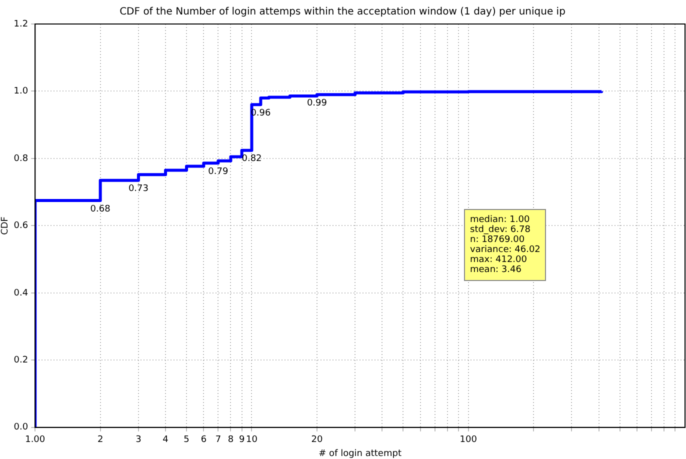 Image resolution: width=686 pixels, height=459 pixels. Describe the element at coordinates (21, 91) in the screenshot. I see `y-tick-label: 1.0` at that location.